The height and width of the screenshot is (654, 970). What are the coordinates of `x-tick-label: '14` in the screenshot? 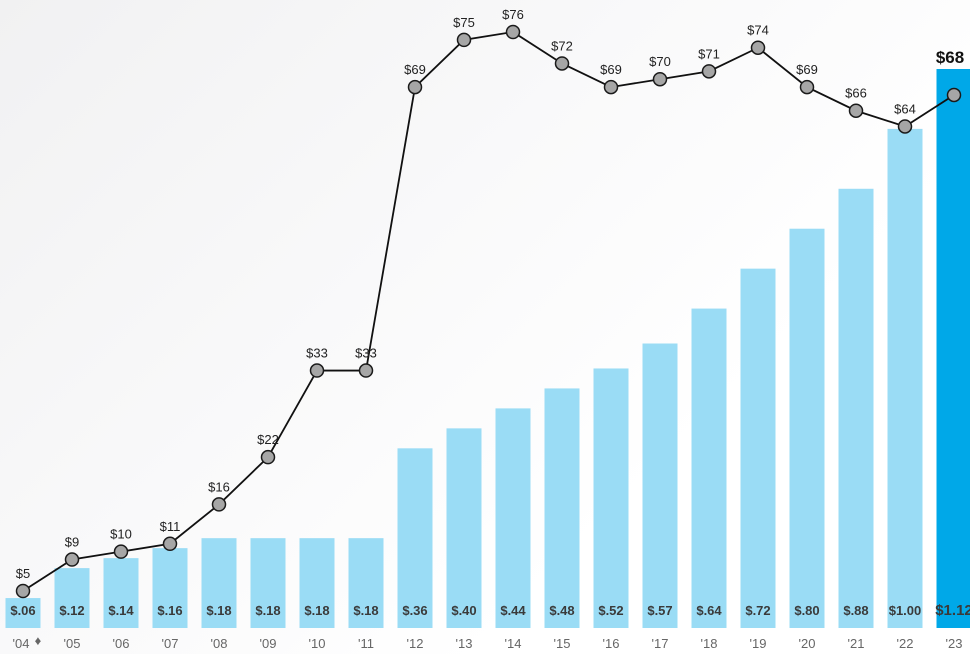 It's located at (513, 643).